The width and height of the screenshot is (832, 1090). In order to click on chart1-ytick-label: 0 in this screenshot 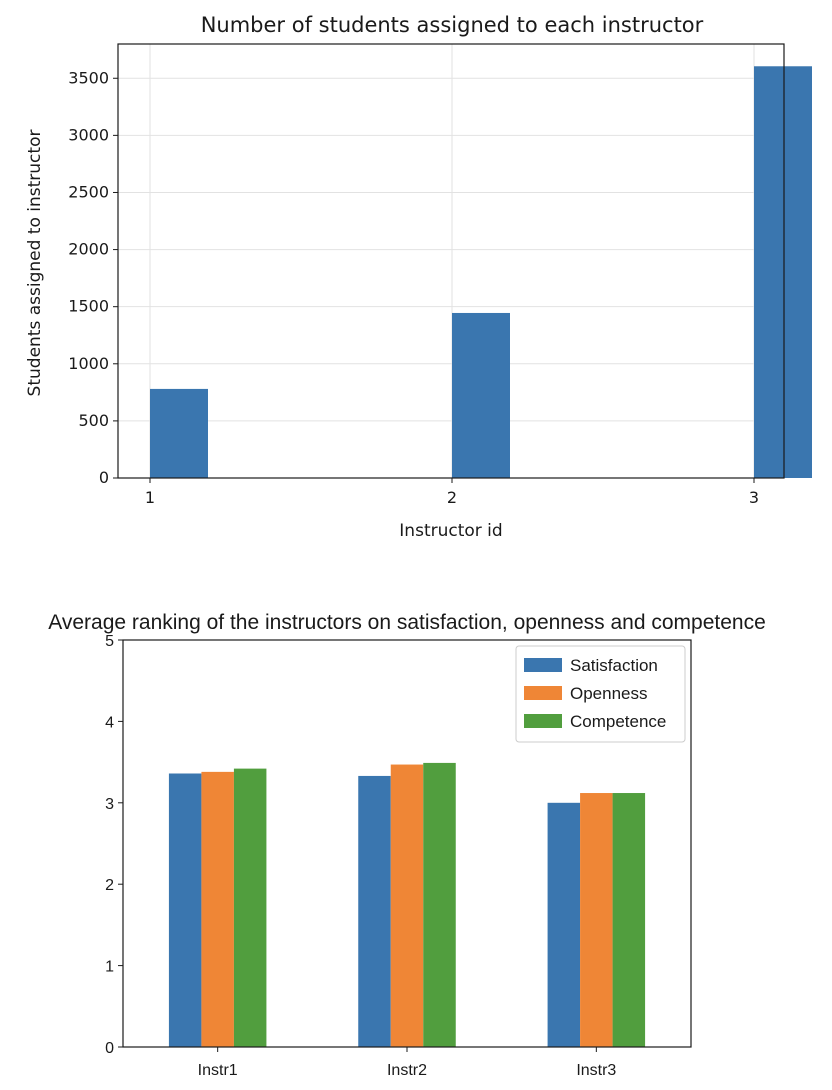, I will do `click(104, 477)`.